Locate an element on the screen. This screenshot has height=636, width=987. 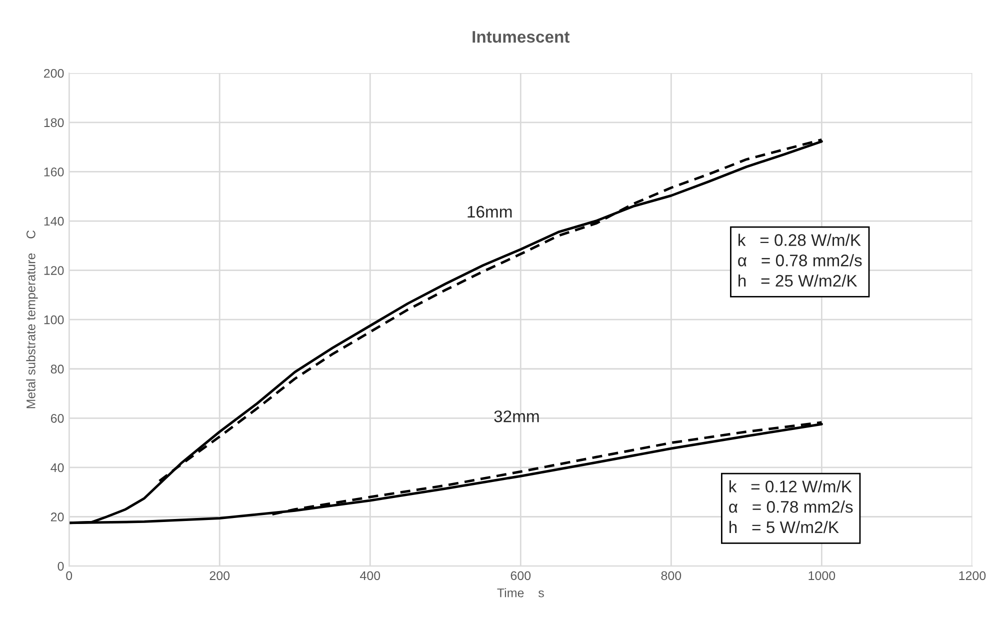
y-tick-label: 60 is located at coordinates (57, 418).